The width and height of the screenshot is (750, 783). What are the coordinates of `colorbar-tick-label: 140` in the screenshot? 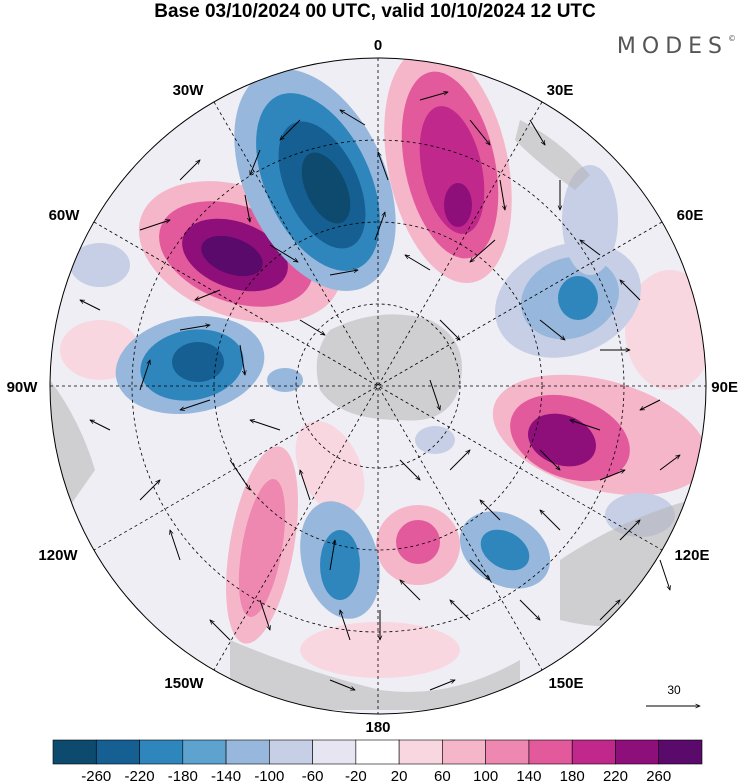 It's located at (528, 775).